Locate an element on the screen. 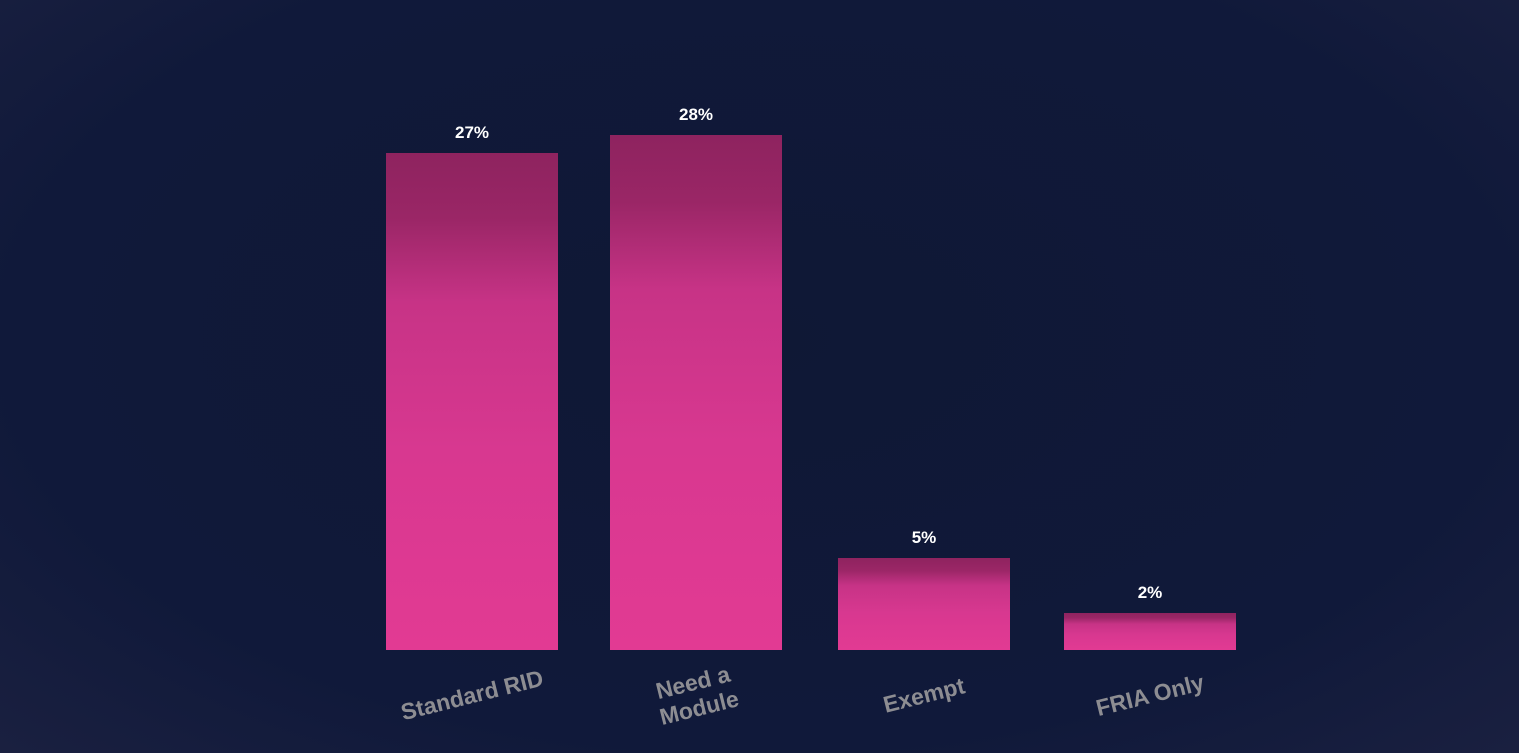  value-label: 27% is located at coordinates (472, 133).